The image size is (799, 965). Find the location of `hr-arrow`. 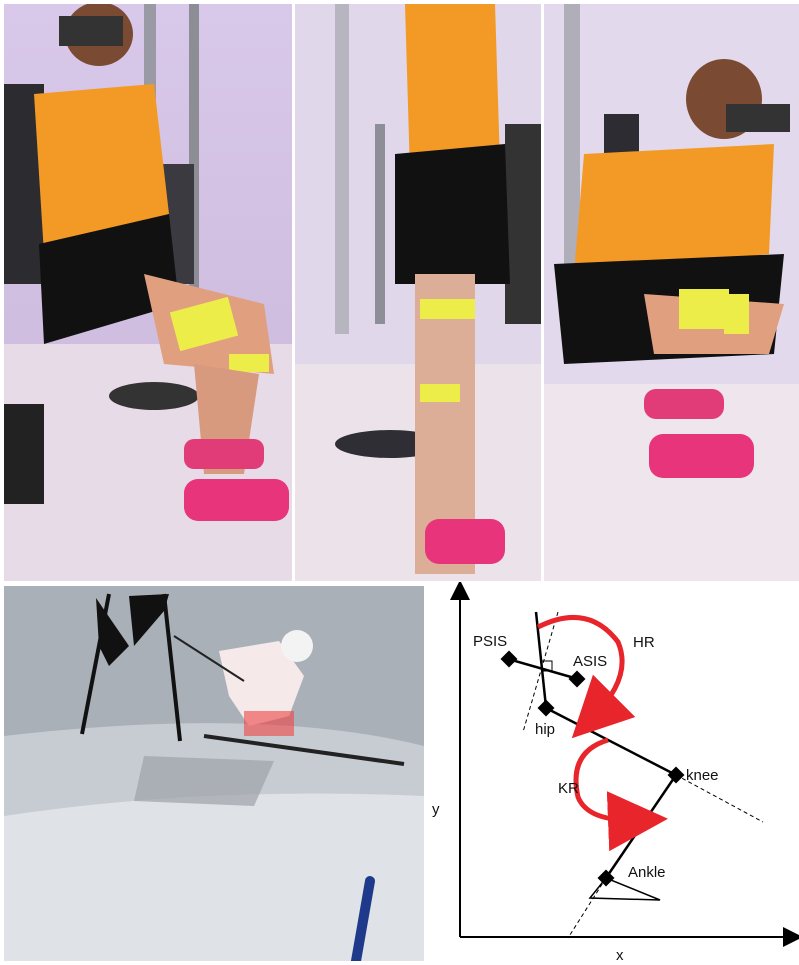

hr-arrow is located at coordinates (586, 676).